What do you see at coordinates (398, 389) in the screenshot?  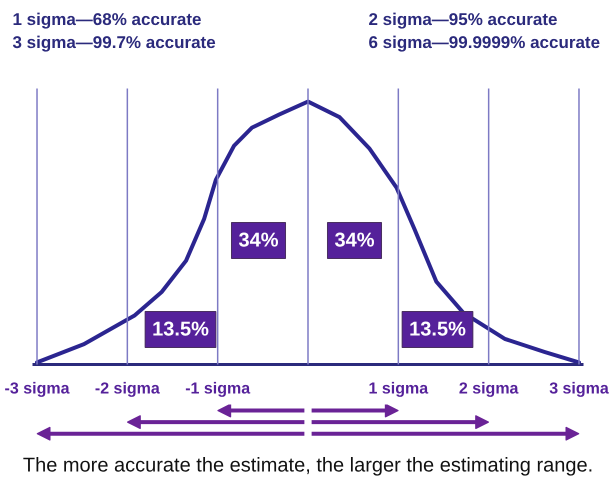 I see `x-tick-label: 1 sigma` at bounding box center [398, 389].